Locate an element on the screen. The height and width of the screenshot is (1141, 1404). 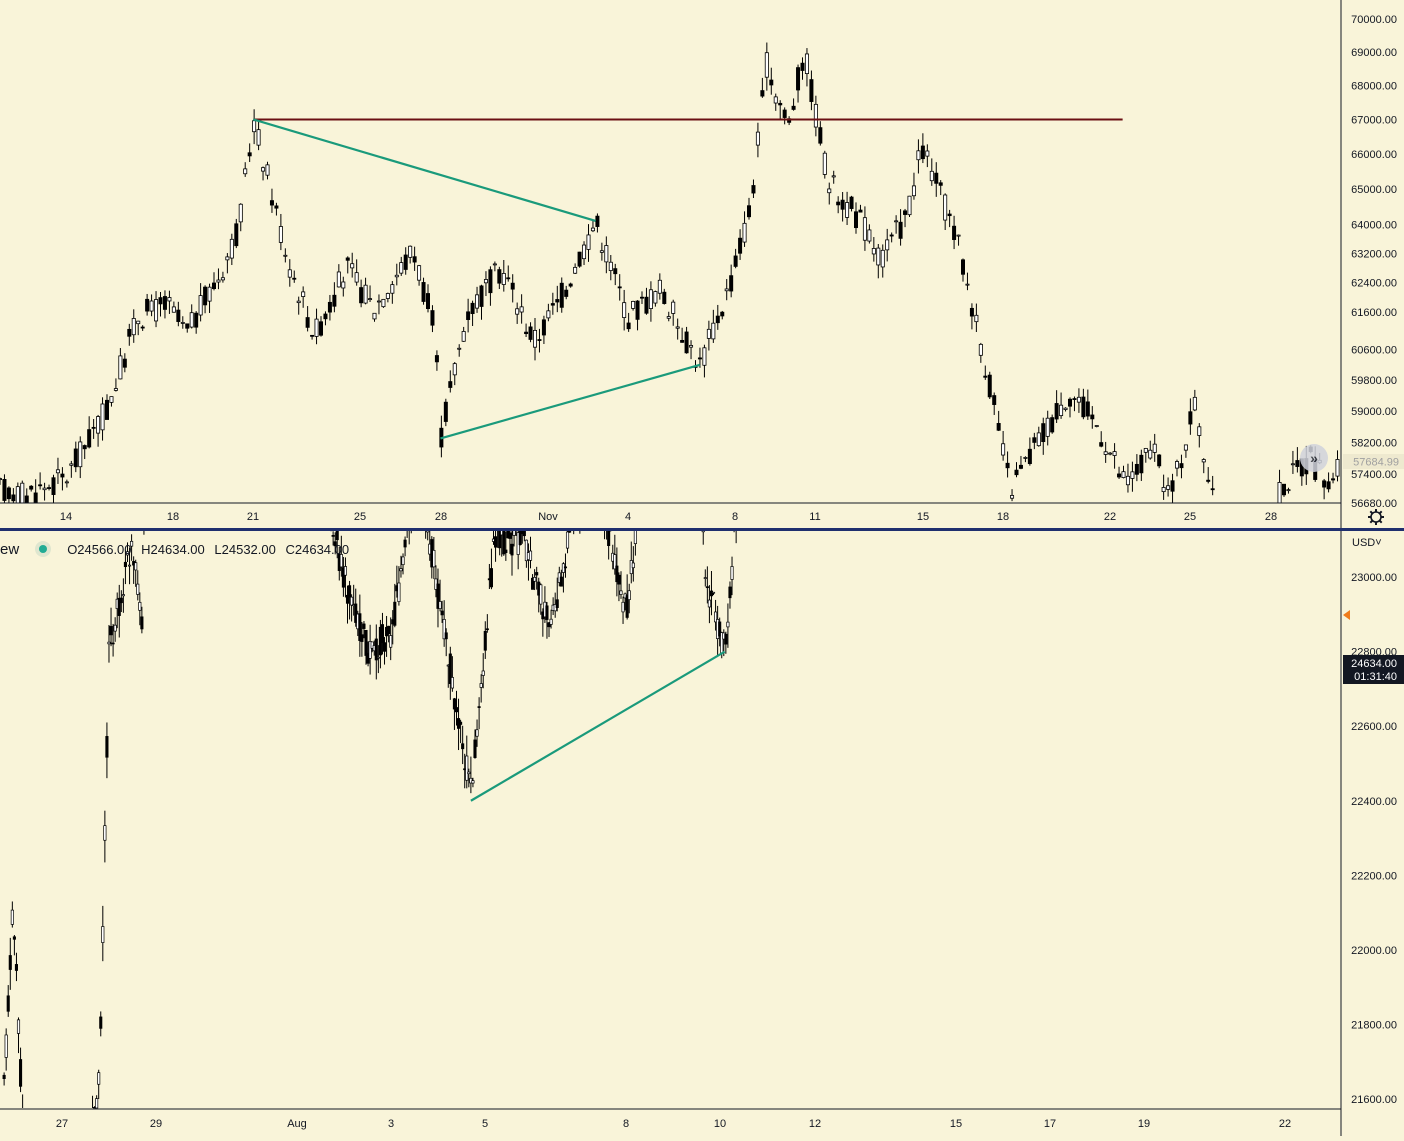
symbol-title: ew is located at coordinates (10, 549).